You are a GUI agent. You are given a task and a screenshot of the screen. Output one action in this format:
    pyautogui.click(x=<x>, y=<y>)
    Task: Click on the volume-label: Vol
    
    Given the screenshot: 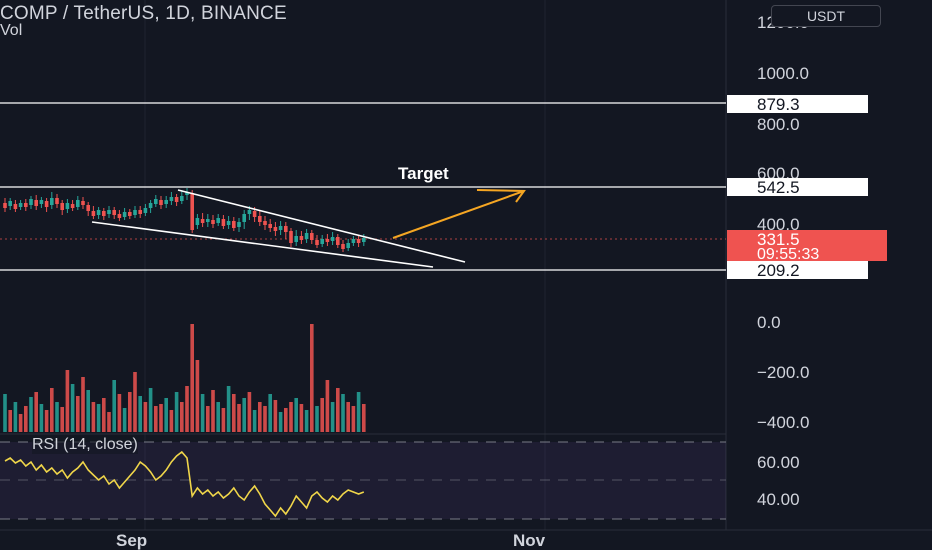 What is the action you would take?
    pyautogui.click(x=11, y=30)
    